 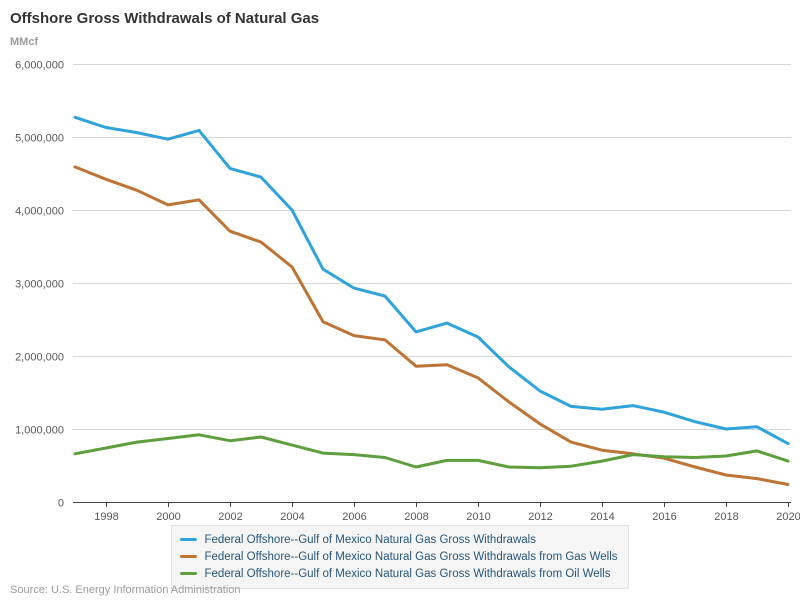 What do you see at coordinates (726, 517) in the screenshot?
I see `x-axis-tick-label: 2018` at bounding box center [726, 517].